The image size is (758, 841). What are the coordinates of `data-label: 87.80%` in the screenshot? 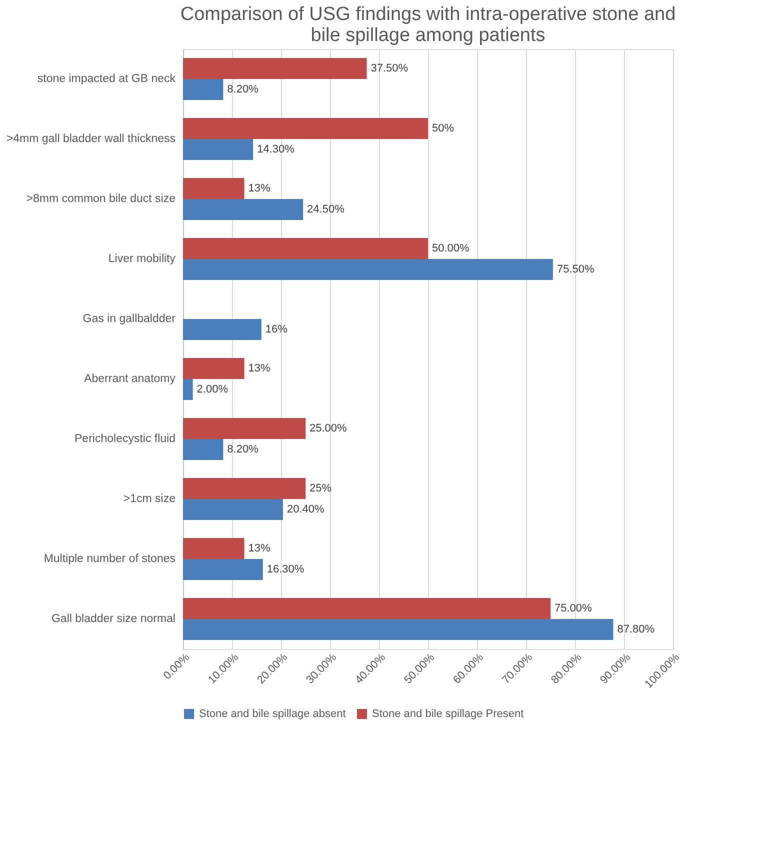 It's located at (636, 630).